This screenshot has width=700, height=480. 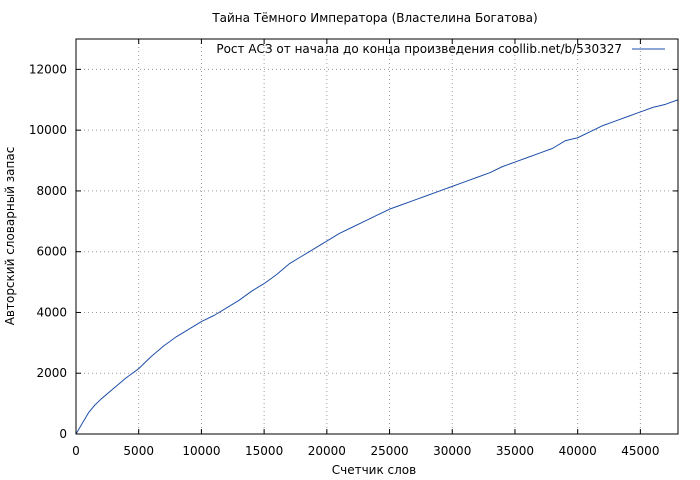 What do you see at coordinates (51, 373) in the screenshot?
I see `y-tick-label: 2000` at bounding box center [51, 373].